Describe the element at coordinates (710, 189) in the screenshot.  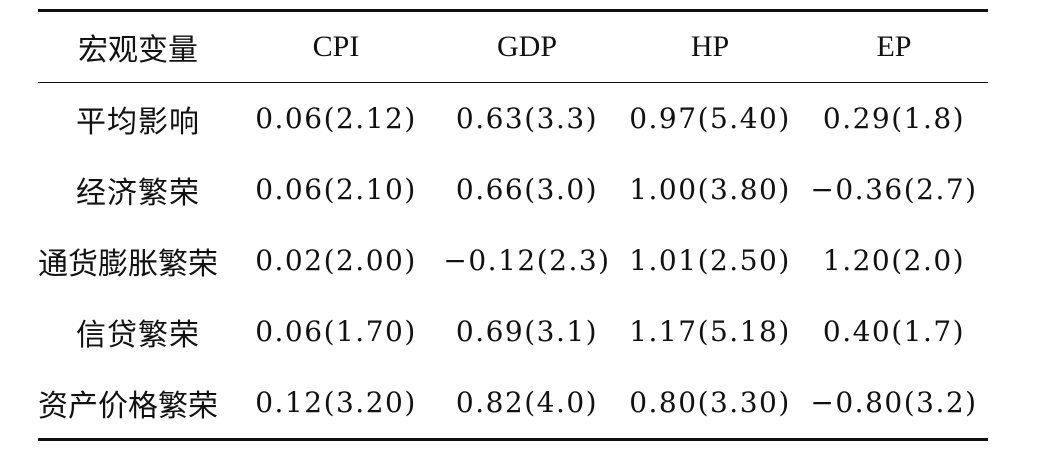
I see `cell-hp: 1.00(3.80)` at that location.